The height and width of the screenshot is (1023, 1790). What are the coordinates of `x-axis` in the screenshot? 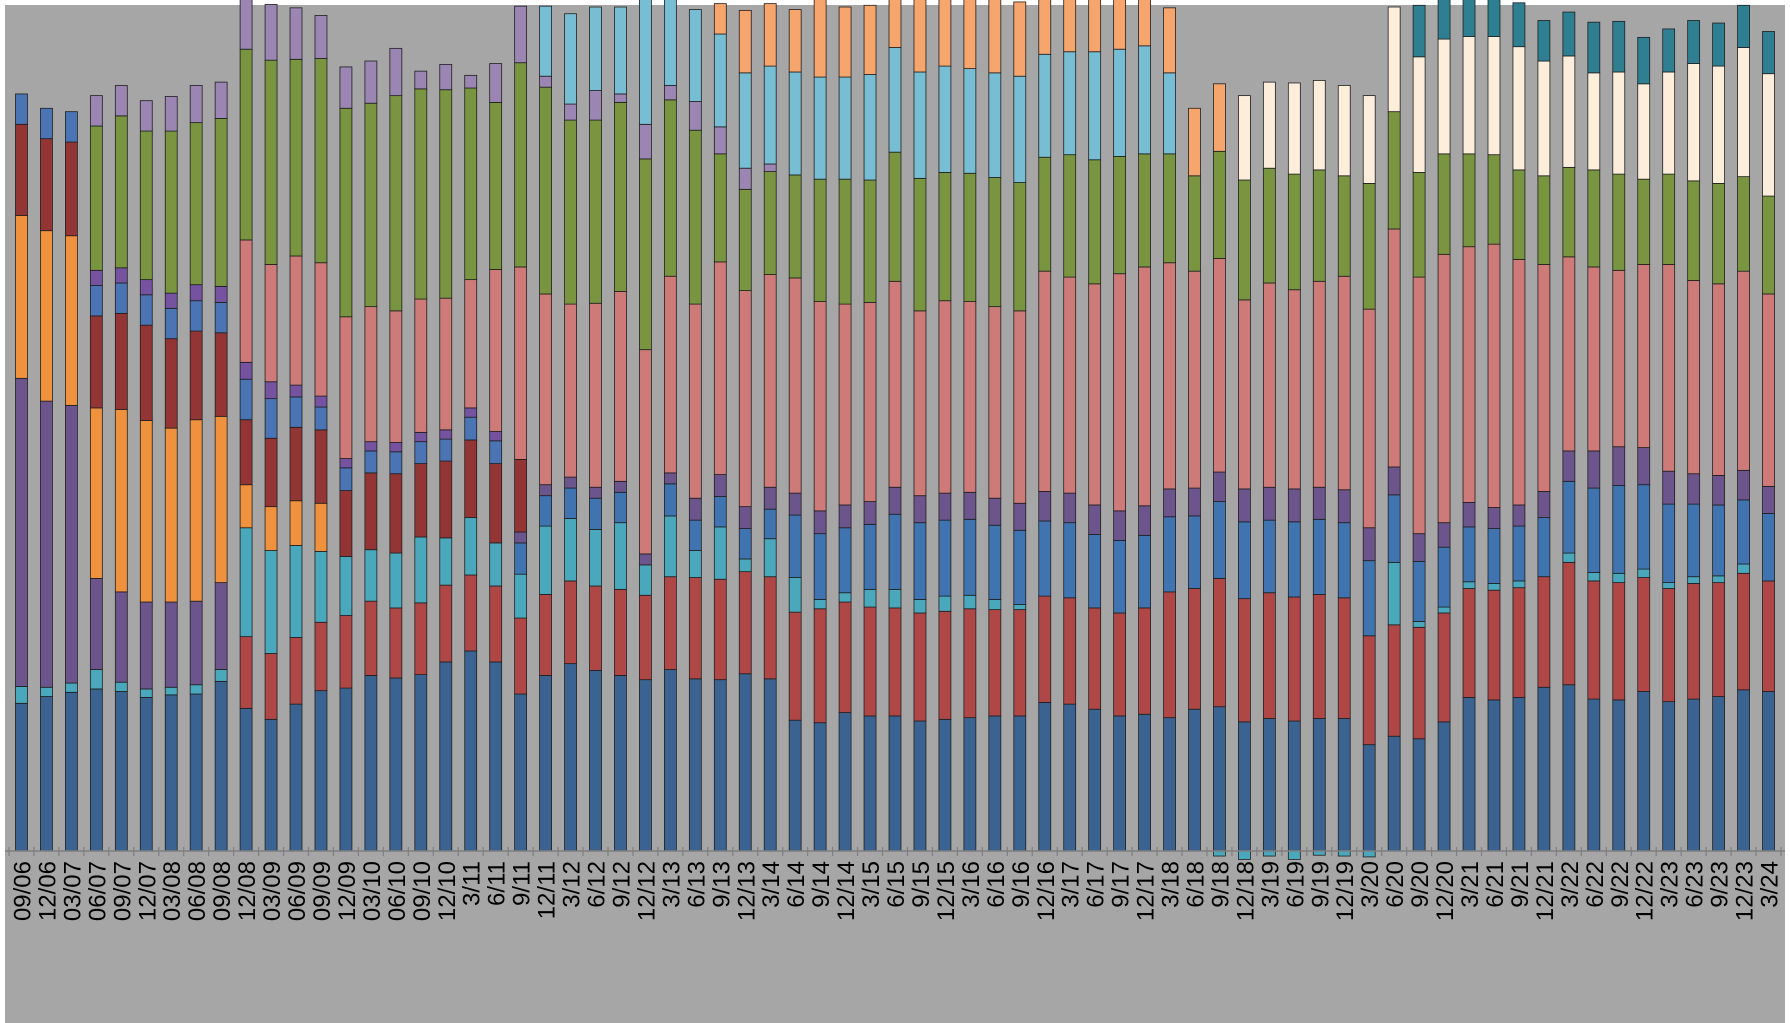 It's located at (895, 851).